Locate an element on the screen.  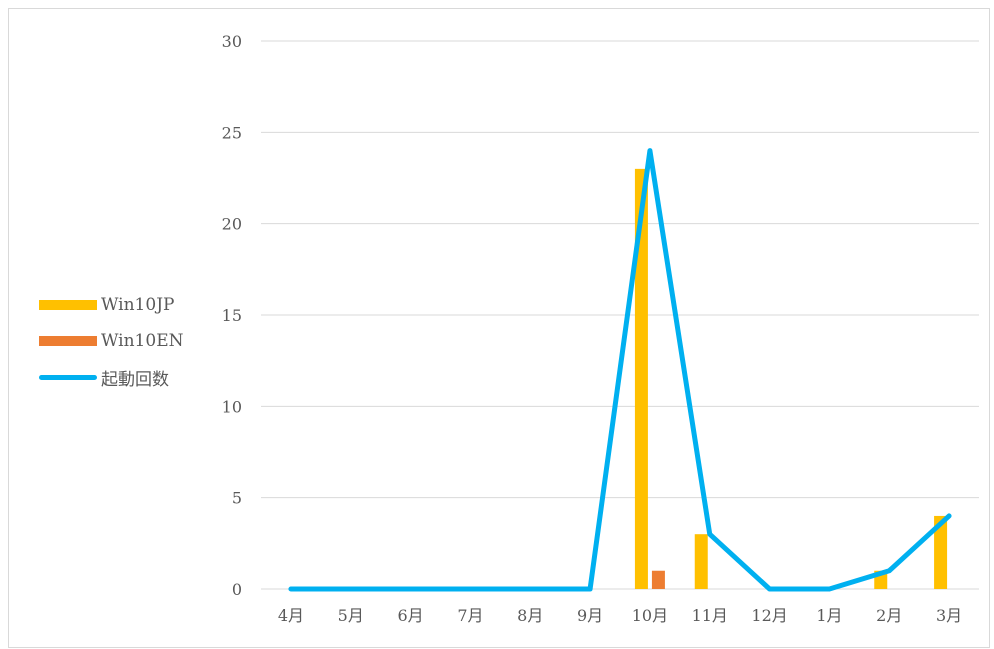
legend-swatch-win10en is located at coordinates (68, 341).